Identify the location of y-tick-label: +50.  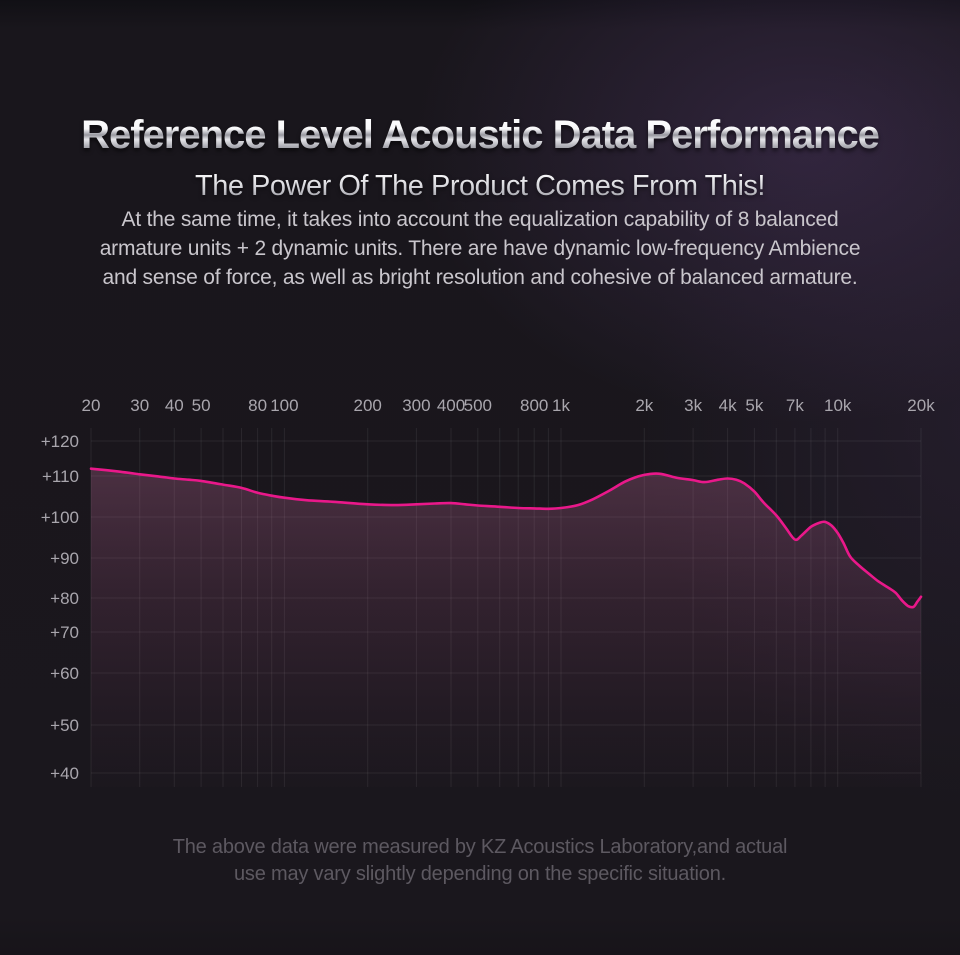
(64, 725).